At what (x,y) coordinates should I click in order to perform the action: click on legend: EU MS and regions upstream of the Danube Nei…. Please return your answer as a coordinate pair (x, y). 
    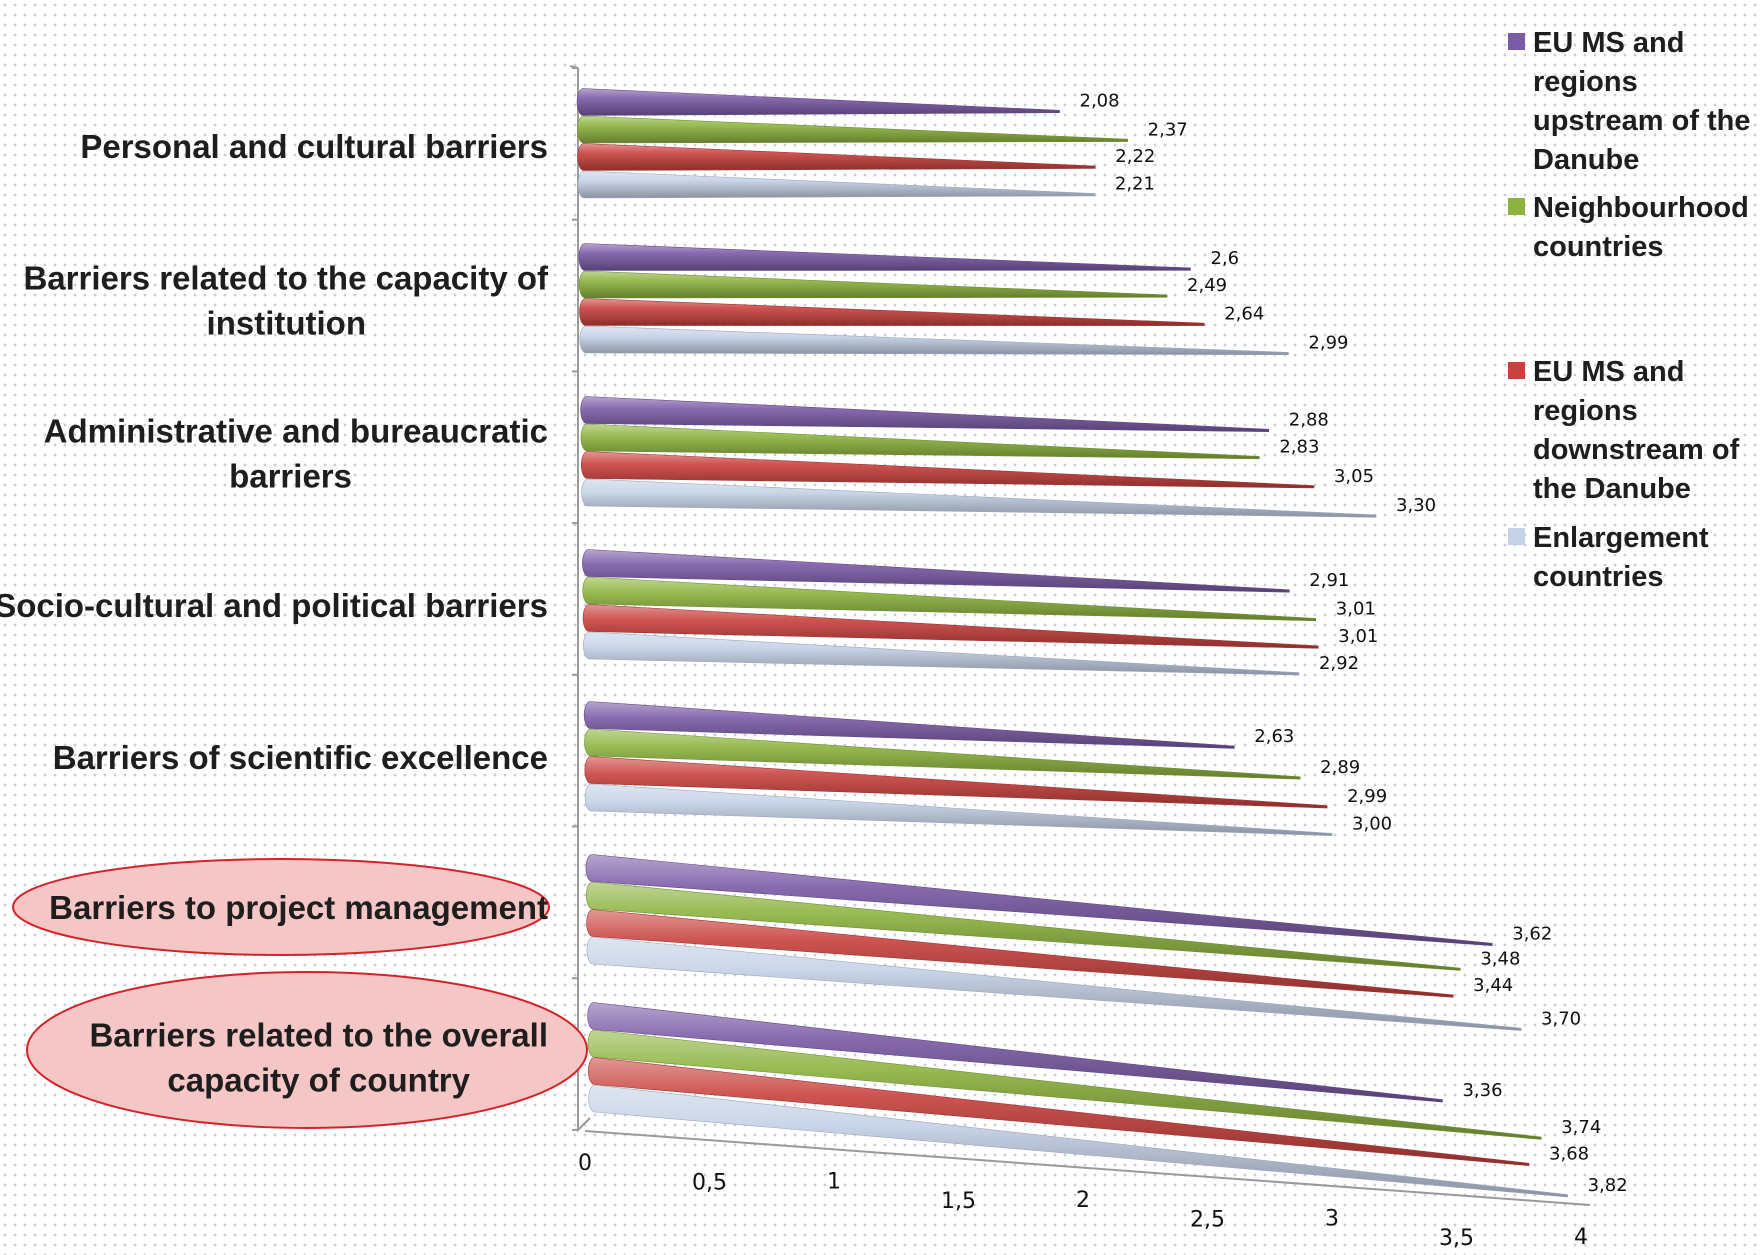
    Looking at the image, I should click on (1629, 310).